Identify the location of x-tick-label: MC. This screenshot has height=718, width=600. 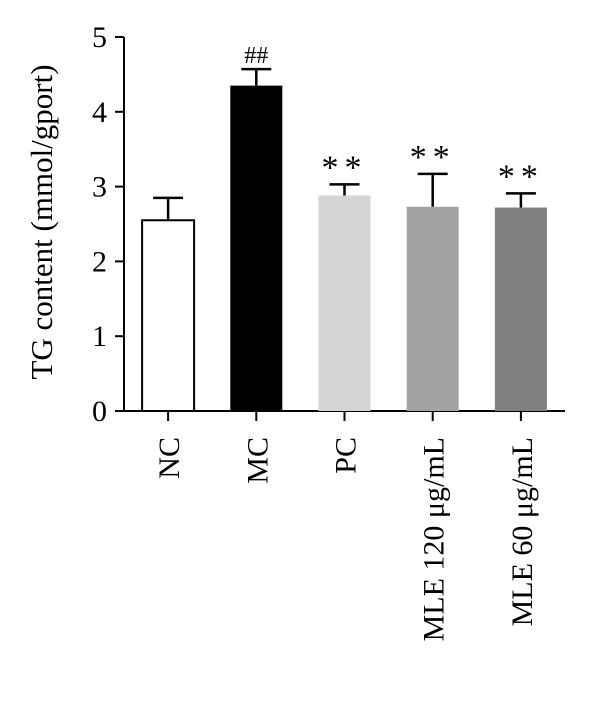
(257, 460).